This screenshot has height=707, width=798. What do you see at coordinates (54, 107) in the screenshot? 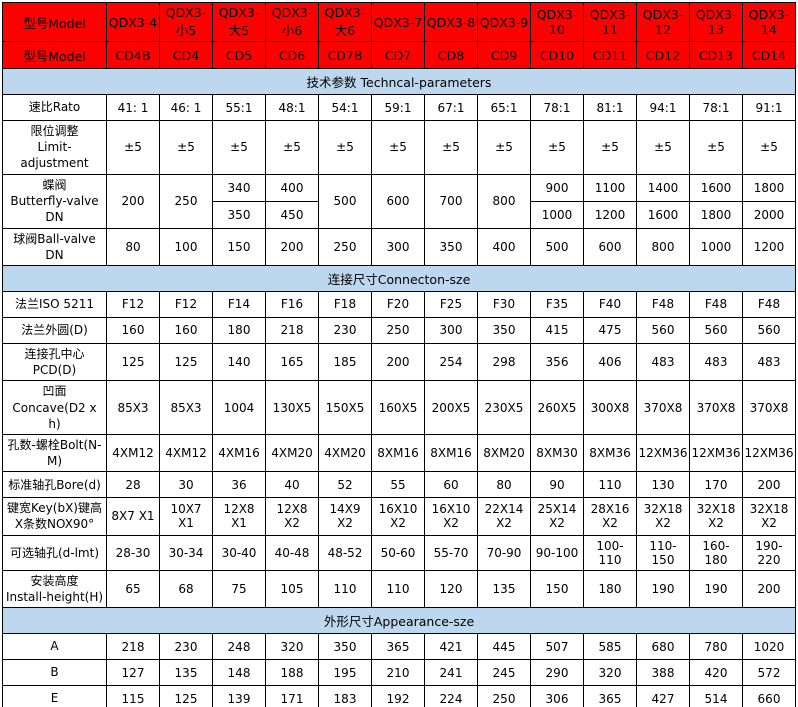
I see `row-label: 速比Rato` at bounding box center [54, 107].